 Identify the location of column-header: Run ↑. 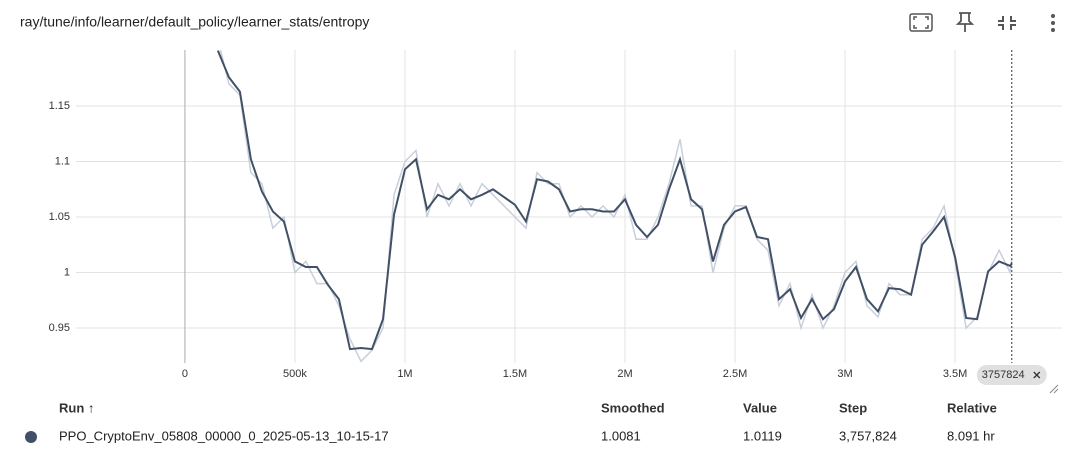
(76, 407).